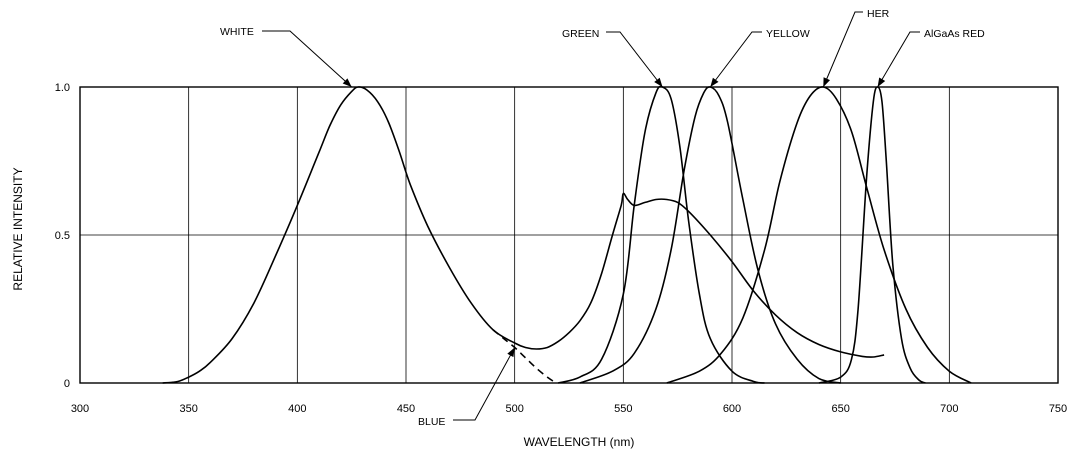 Image resolution: width=1070 pixels, height=456 pixels. I want to click on y-tick-label: 0, so click(67, 384).